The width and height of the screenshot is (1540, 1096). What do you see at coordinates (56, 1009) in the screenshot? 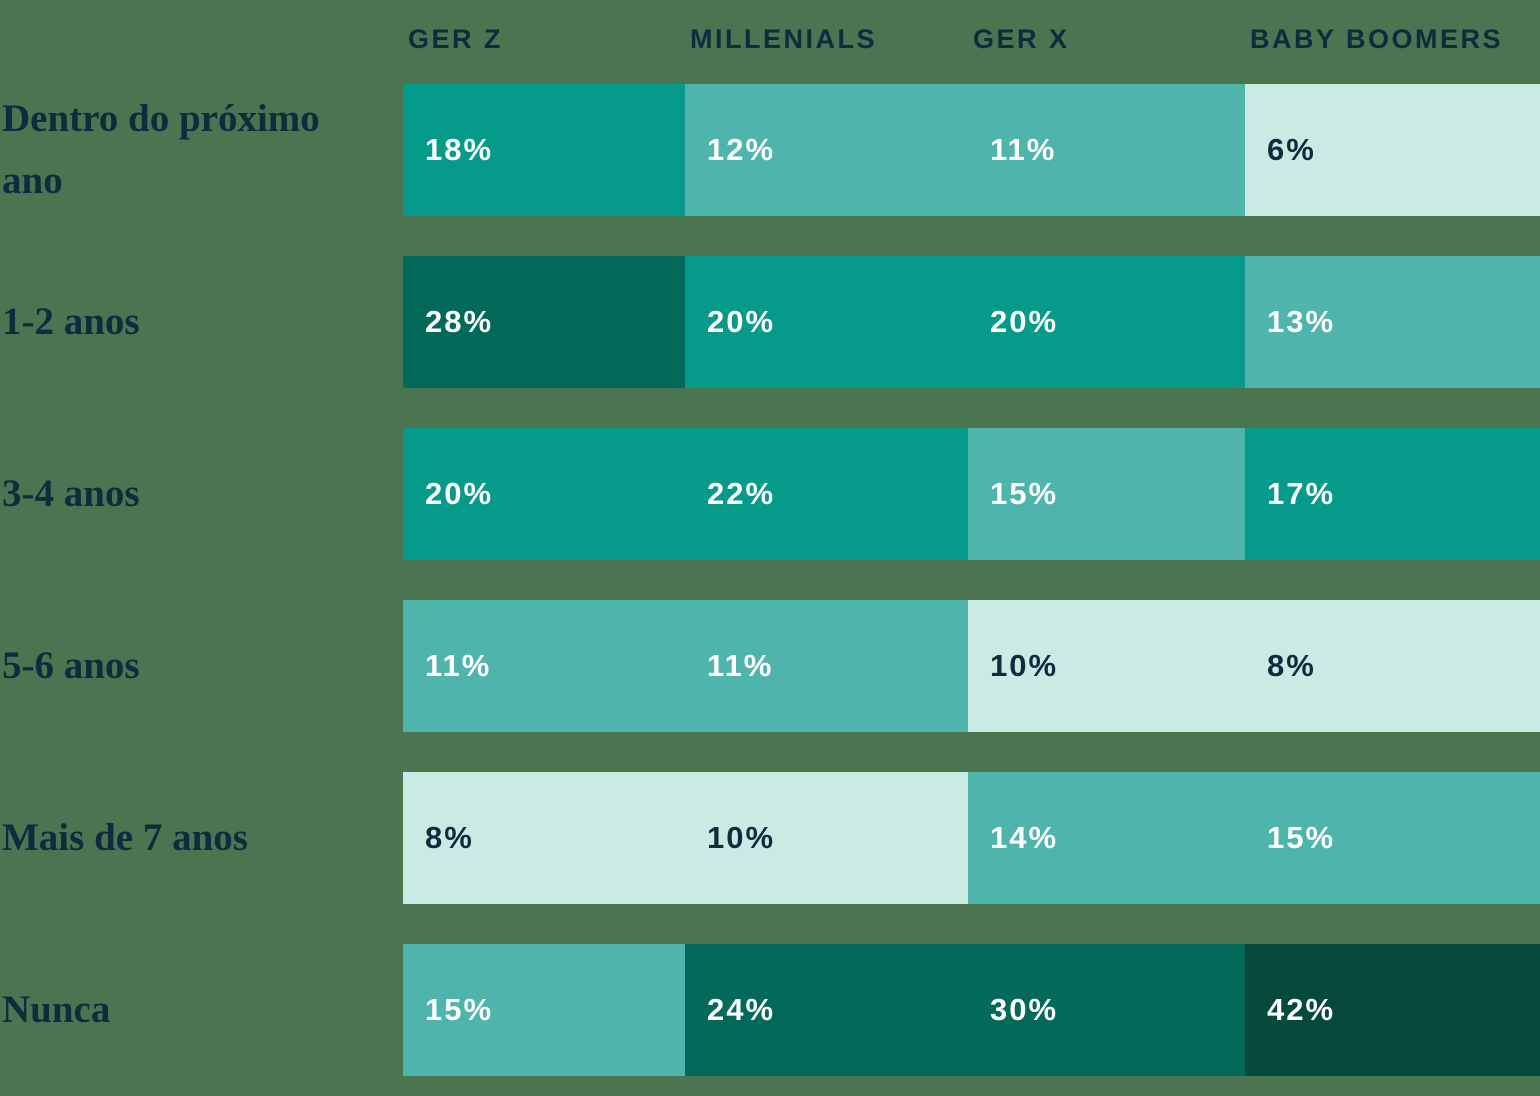
I see `row-label: Nunca` at bounding box center [56, 1009].